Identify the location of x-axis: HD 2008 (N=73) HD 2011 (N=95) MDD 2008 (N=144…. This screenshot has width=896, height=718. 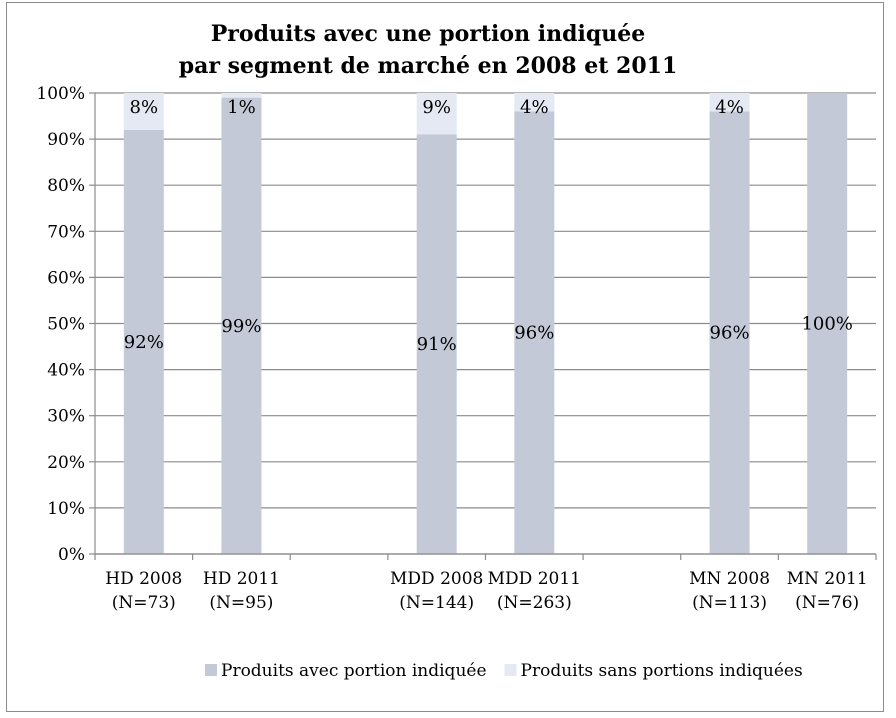
(485, 583).